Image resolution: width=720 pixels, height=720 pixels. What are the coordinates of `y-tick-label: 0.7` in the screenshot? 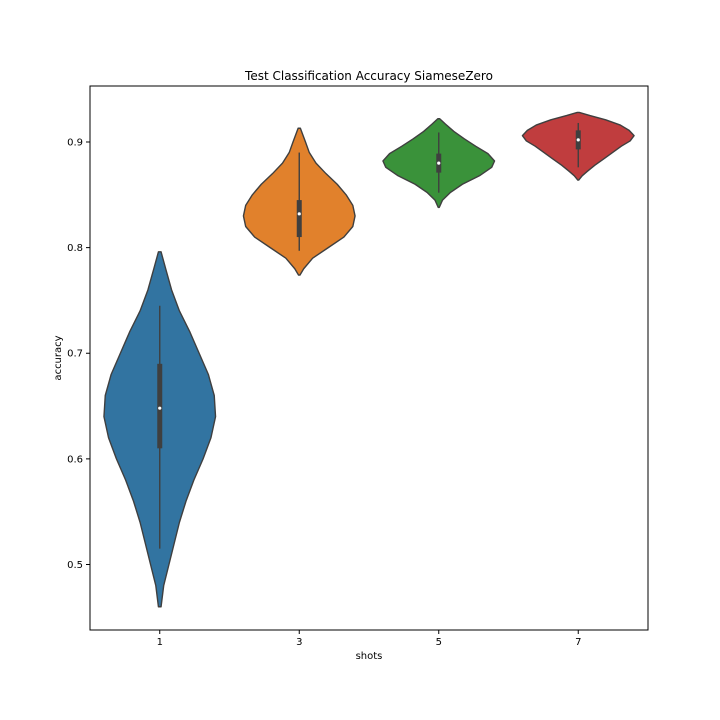 It's located at (75, 354).